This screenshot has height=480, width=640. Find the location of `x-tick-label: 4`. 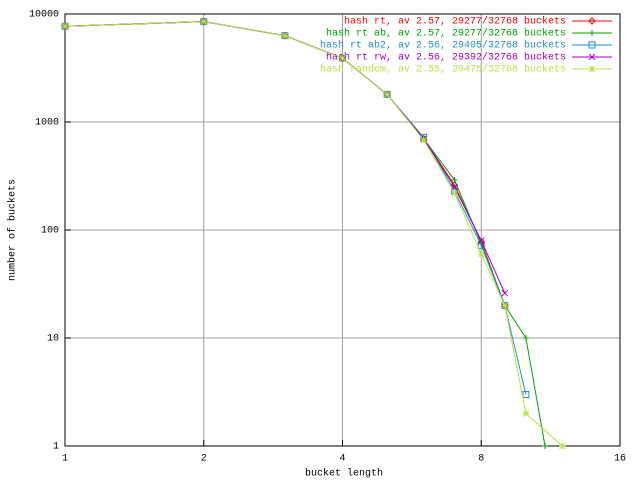

x-tick-label: 4 is located at coordinates (342, 459).